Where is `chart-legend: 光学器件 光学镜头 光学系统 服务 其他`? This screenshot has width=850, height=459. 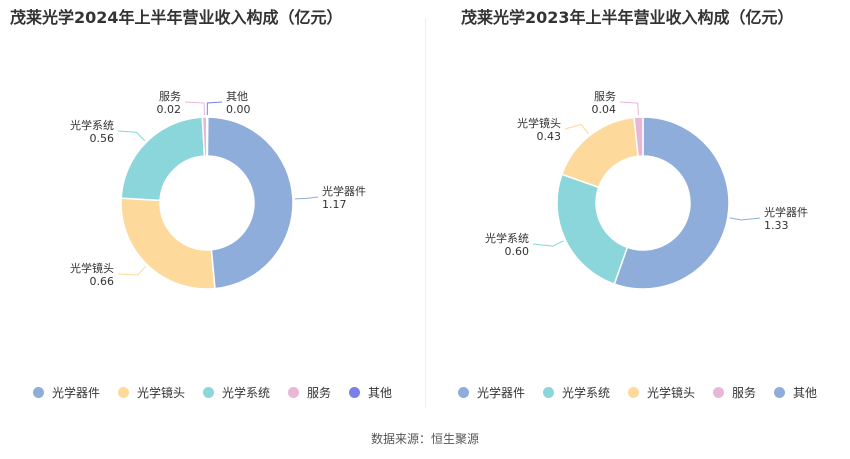 chart-legend: 光学器件 光学镜头 光学系统 服务 其他 is located at coordinates (212, 392).